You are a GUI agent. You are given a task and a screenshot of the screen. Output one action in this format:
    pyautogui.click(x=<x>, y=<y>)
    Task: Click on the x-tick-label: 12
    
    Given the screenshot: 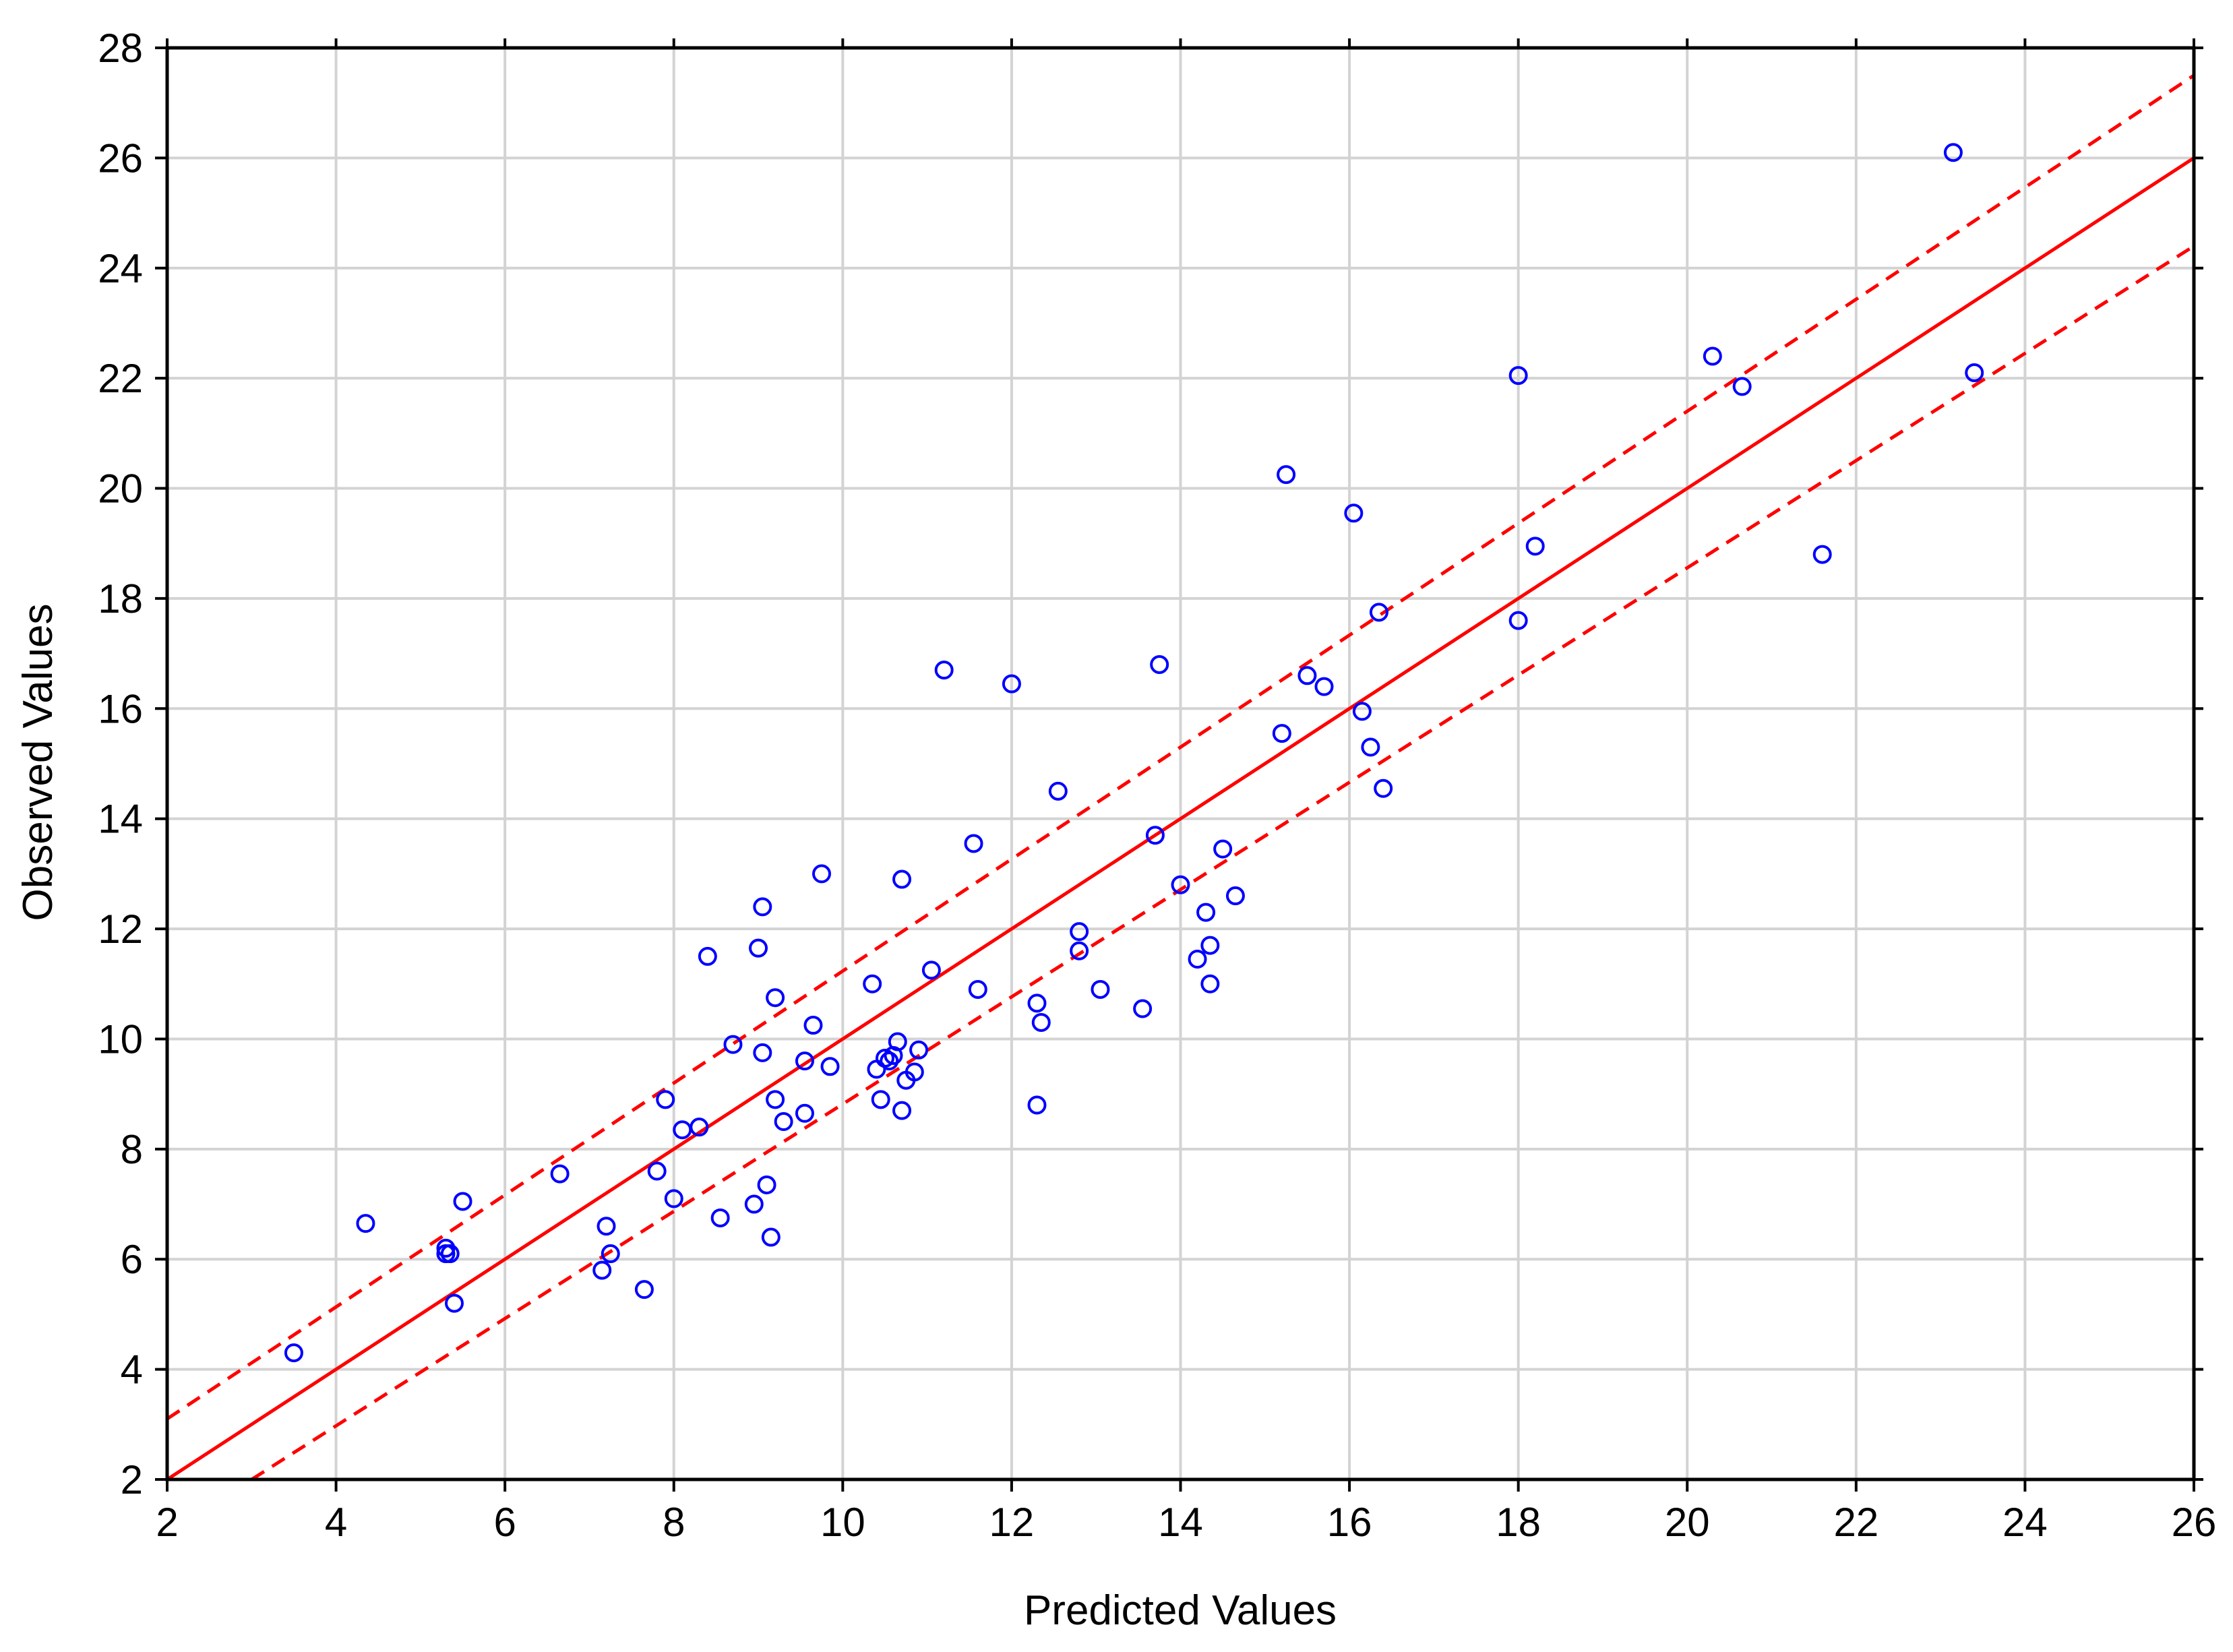 What is the action you would take?
    pyautogui.click(x=1012, y=1522)
    